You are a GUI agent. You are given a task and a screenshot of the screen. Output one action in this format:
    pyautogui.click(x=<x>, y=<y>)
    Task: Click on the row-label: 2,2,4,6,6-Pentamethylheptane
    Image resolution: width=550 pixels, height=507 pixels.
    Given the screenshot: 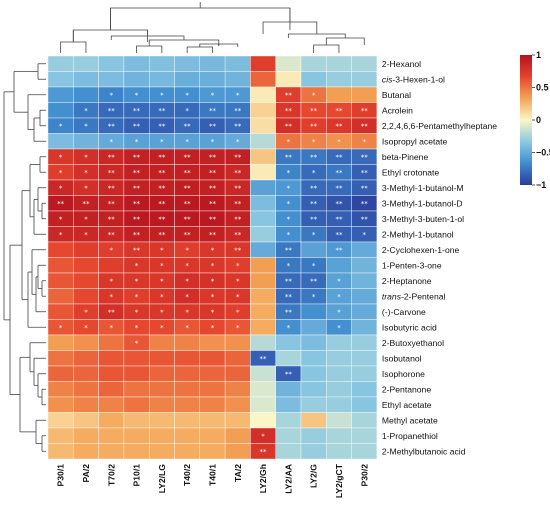 What is the action you would take?
    pyautogui.click(x=439, y=126)
    